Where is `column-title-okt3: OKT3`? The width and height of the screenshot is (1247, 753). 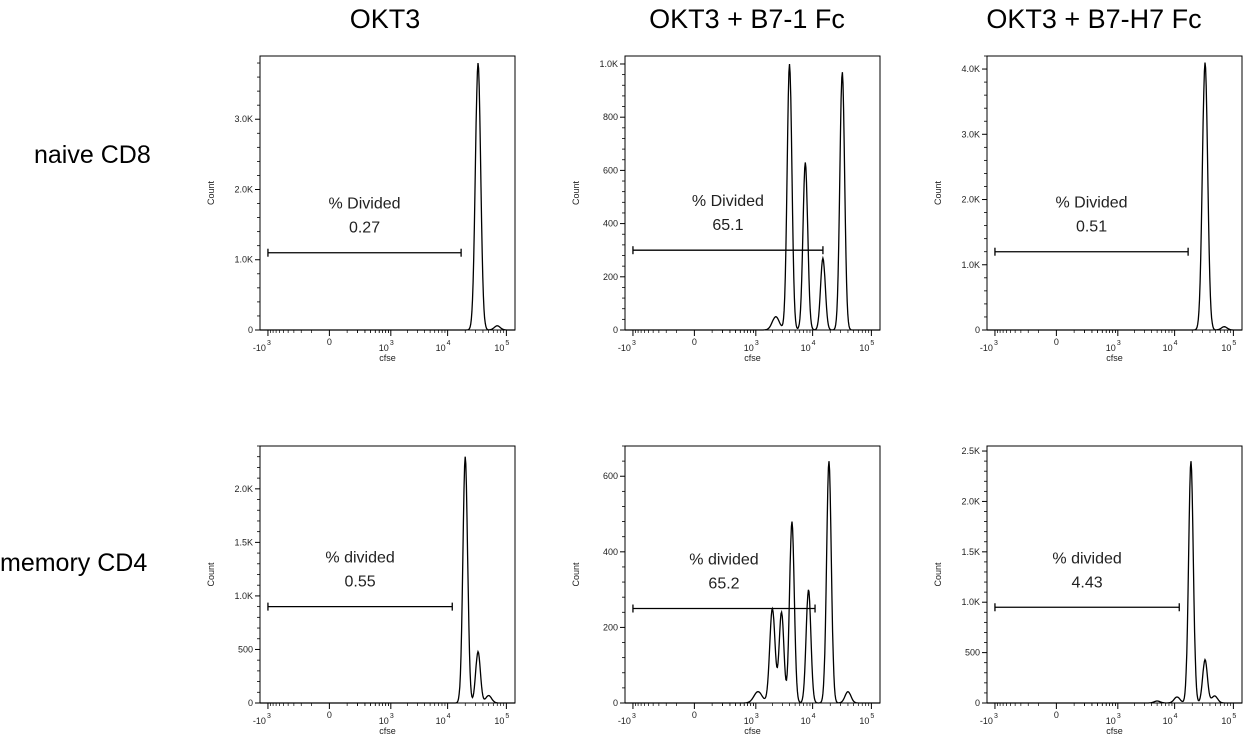 column-title-okt3: OKT3 is located at coordinates (385, 19).